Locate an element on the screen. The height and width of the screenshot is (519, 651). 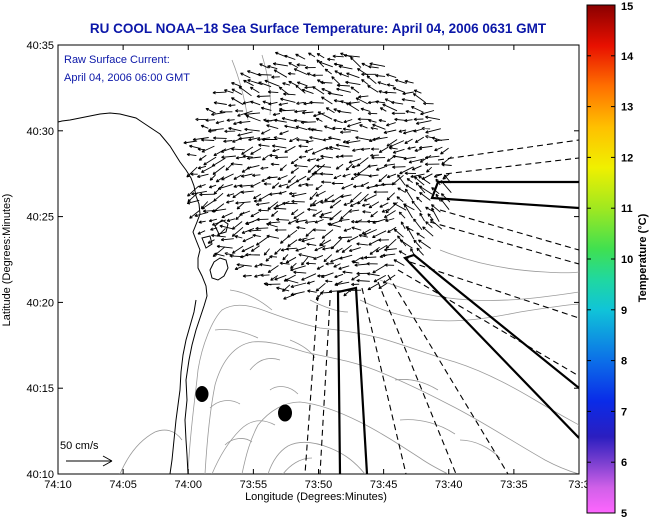
colorbar-tick-label: 6 is located at coordinates (624, 463).